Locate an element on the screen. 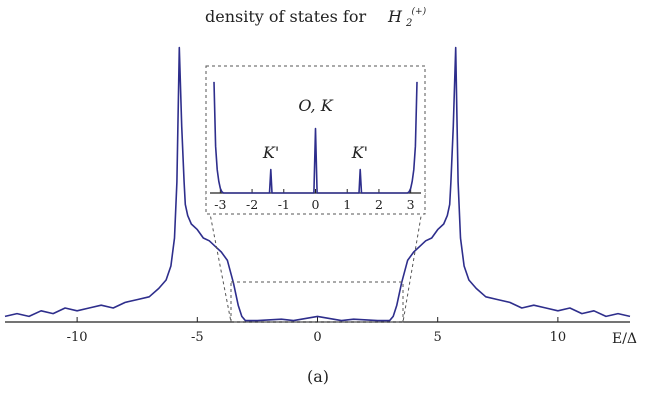 The height and width of the screenshot is (402, 660). main-tick-label: -10 is located at coordinates (77, 337).